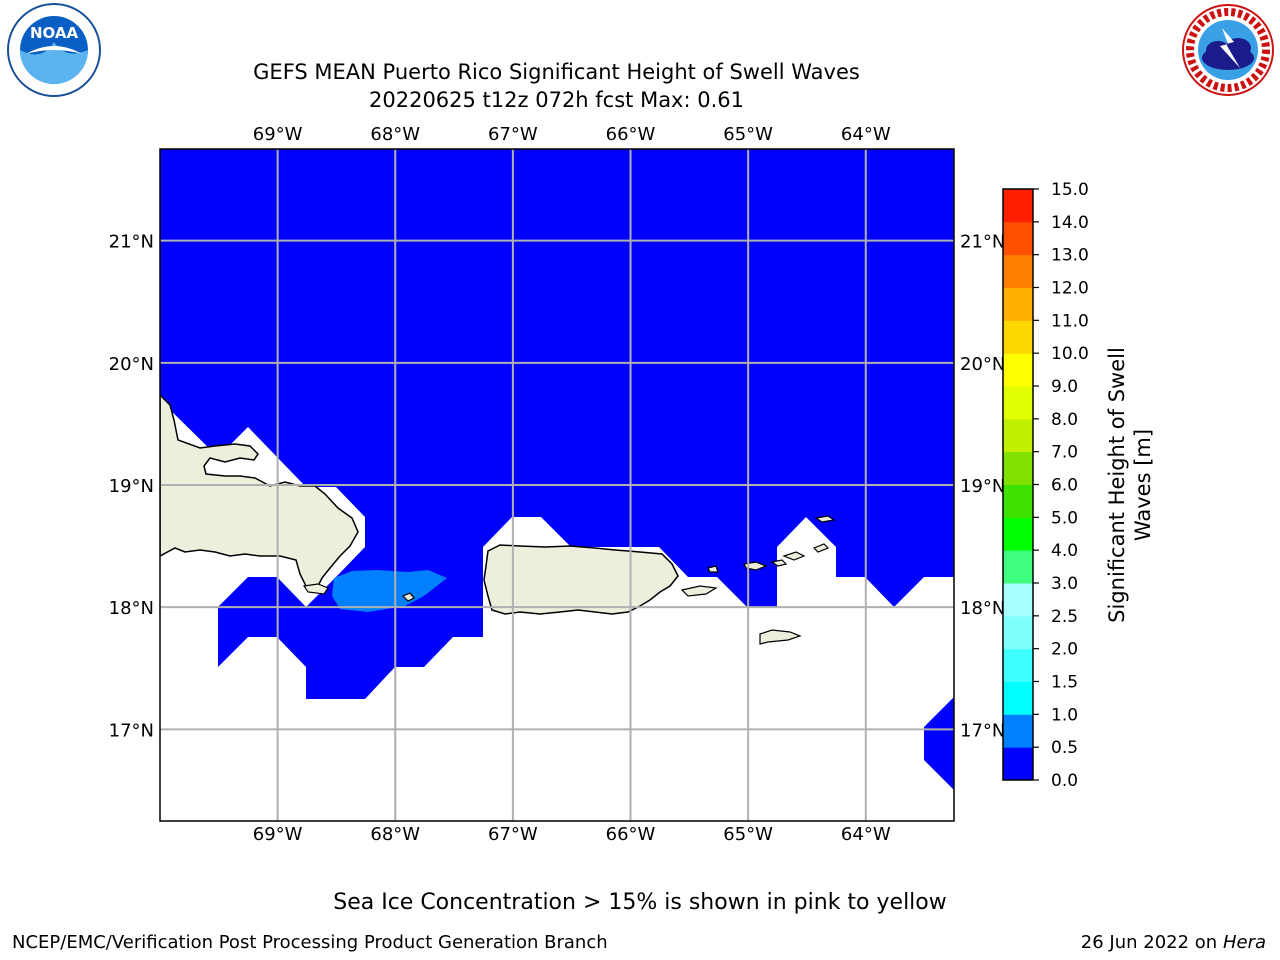 The width and height of the screenshot is (1280, 960). I want to click on colorbar-tick-label: 1.0, so click(1064, 715).